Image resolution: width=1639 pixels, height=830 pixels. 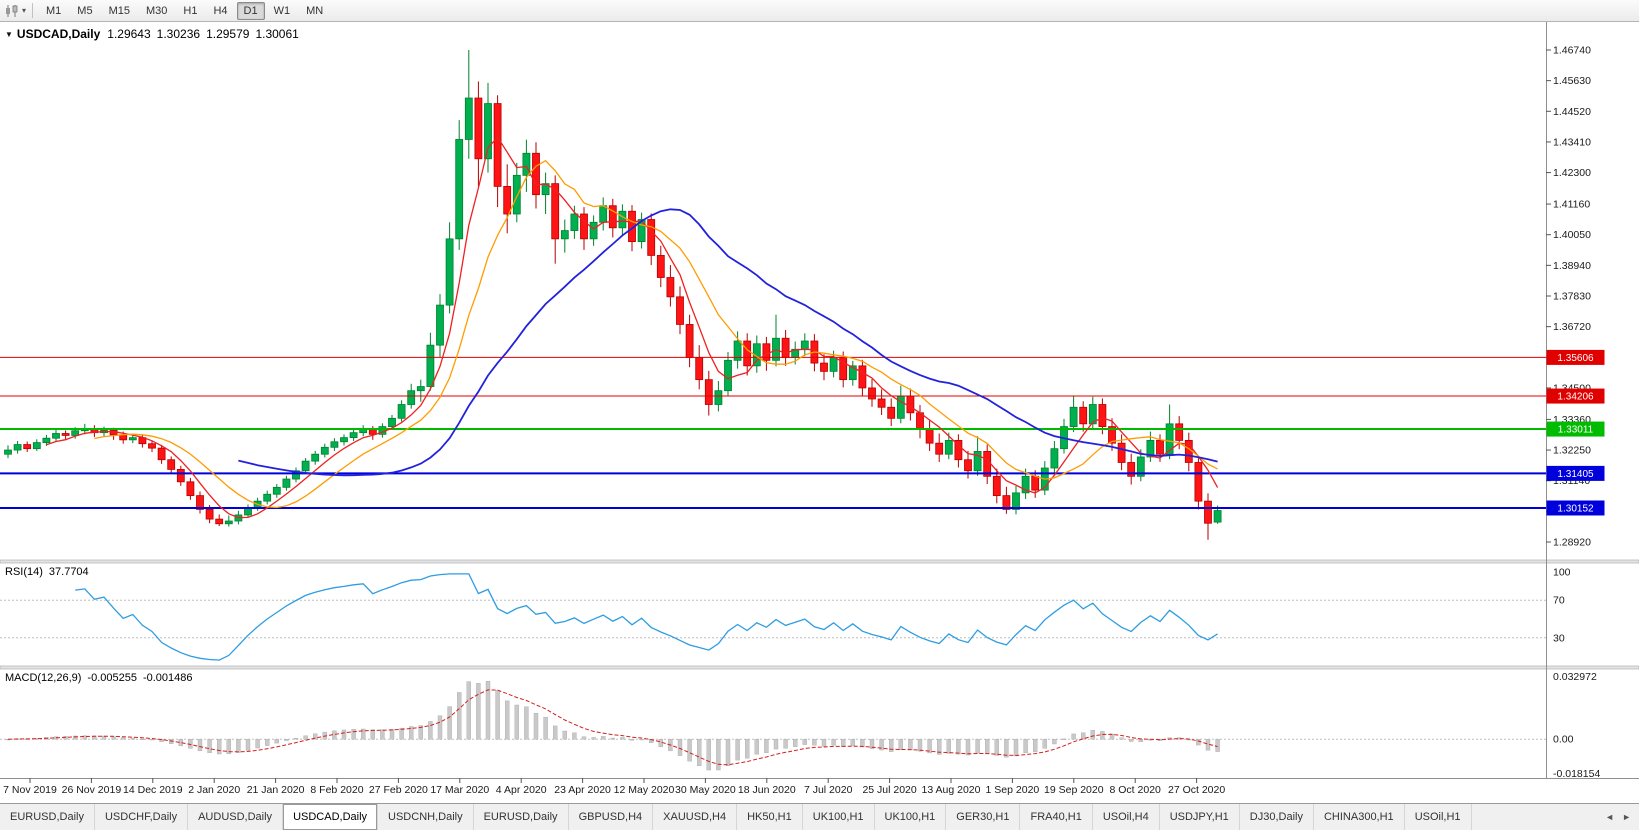 I want to click on macd-plot-area, so click(x=773, y=723).